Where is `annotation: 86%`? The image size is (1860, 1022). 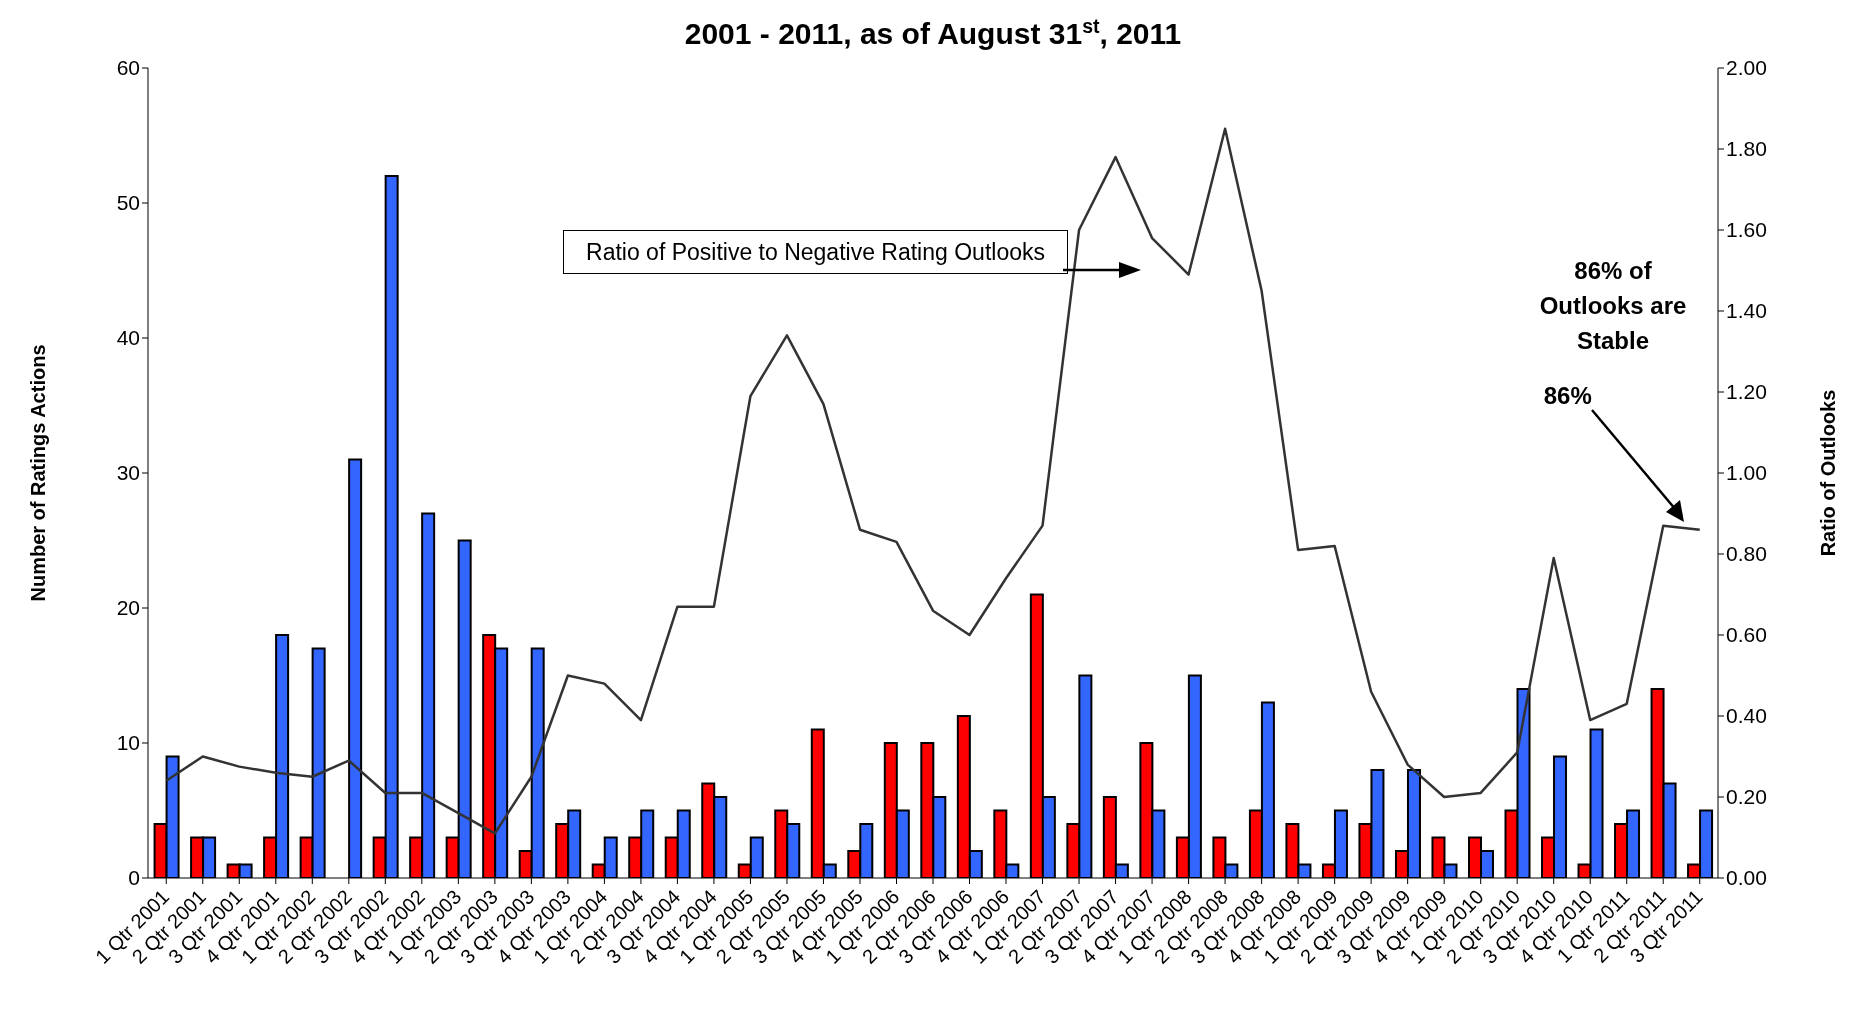 annotation: 86% is located at coordinates (1567, 395).